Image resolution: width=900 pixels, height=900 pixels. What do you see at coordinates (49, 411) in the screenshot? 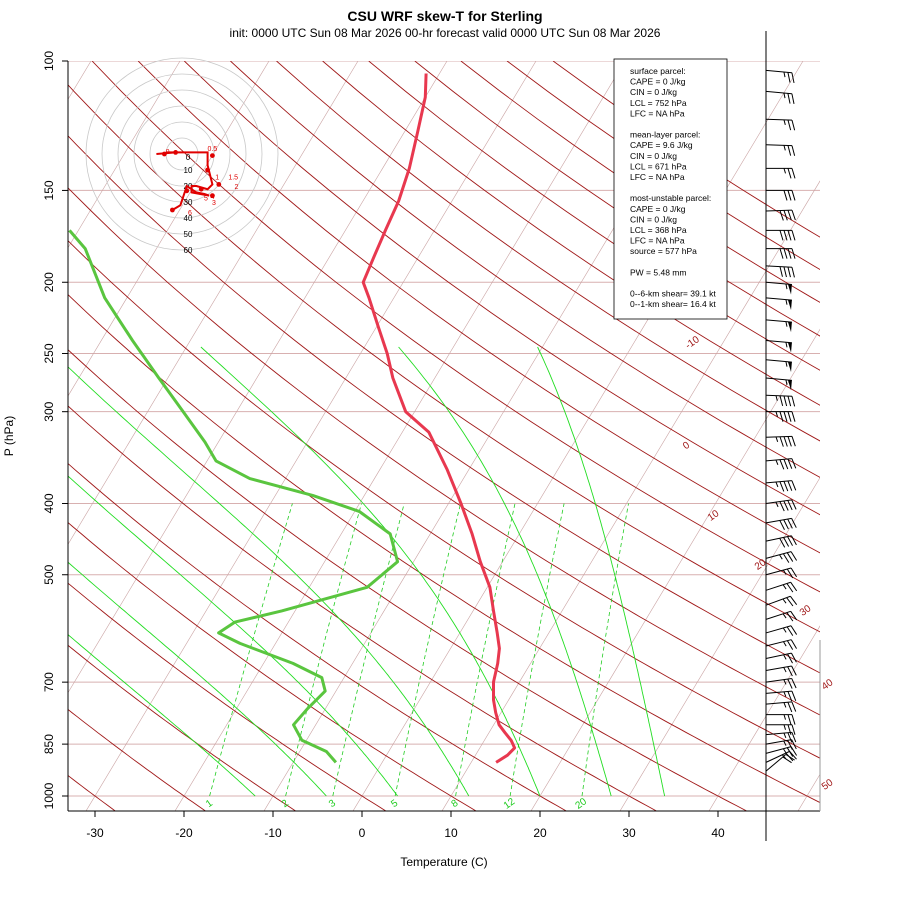
I see `y-tick-label: 300` at bounding box center [49, 411].